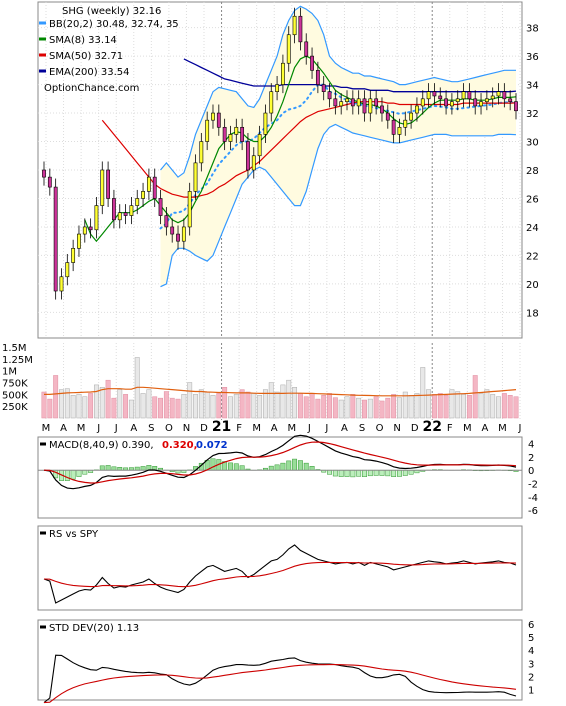 Image resolution: width=566 pixels, height=706 pixels. What do you see at coordinates (362, 428) in the screenshot?
I see `x-tick-label: S` at bounding box center [362, 428].